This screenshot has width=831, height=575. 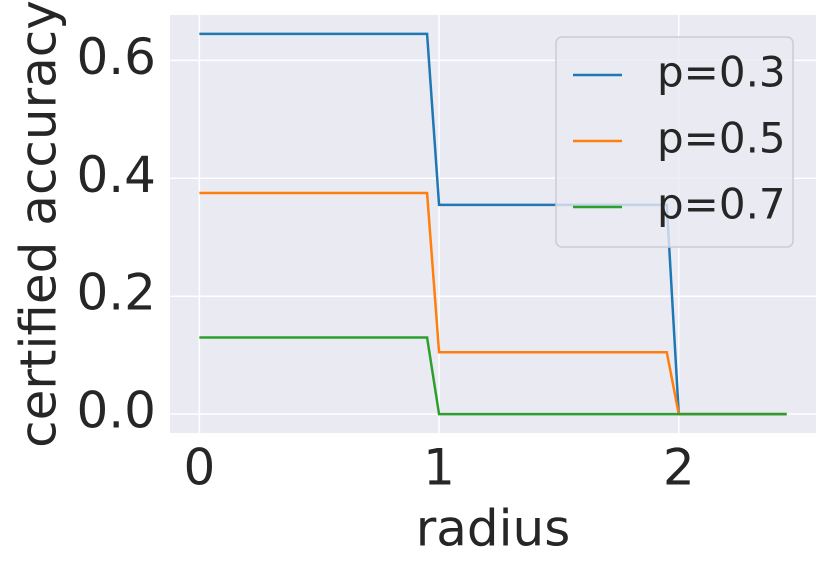 What do you see at coordinates (116, 57) in the screenshot?
I see `y-tick-label: 0.6` at bounding box center [116, 57].